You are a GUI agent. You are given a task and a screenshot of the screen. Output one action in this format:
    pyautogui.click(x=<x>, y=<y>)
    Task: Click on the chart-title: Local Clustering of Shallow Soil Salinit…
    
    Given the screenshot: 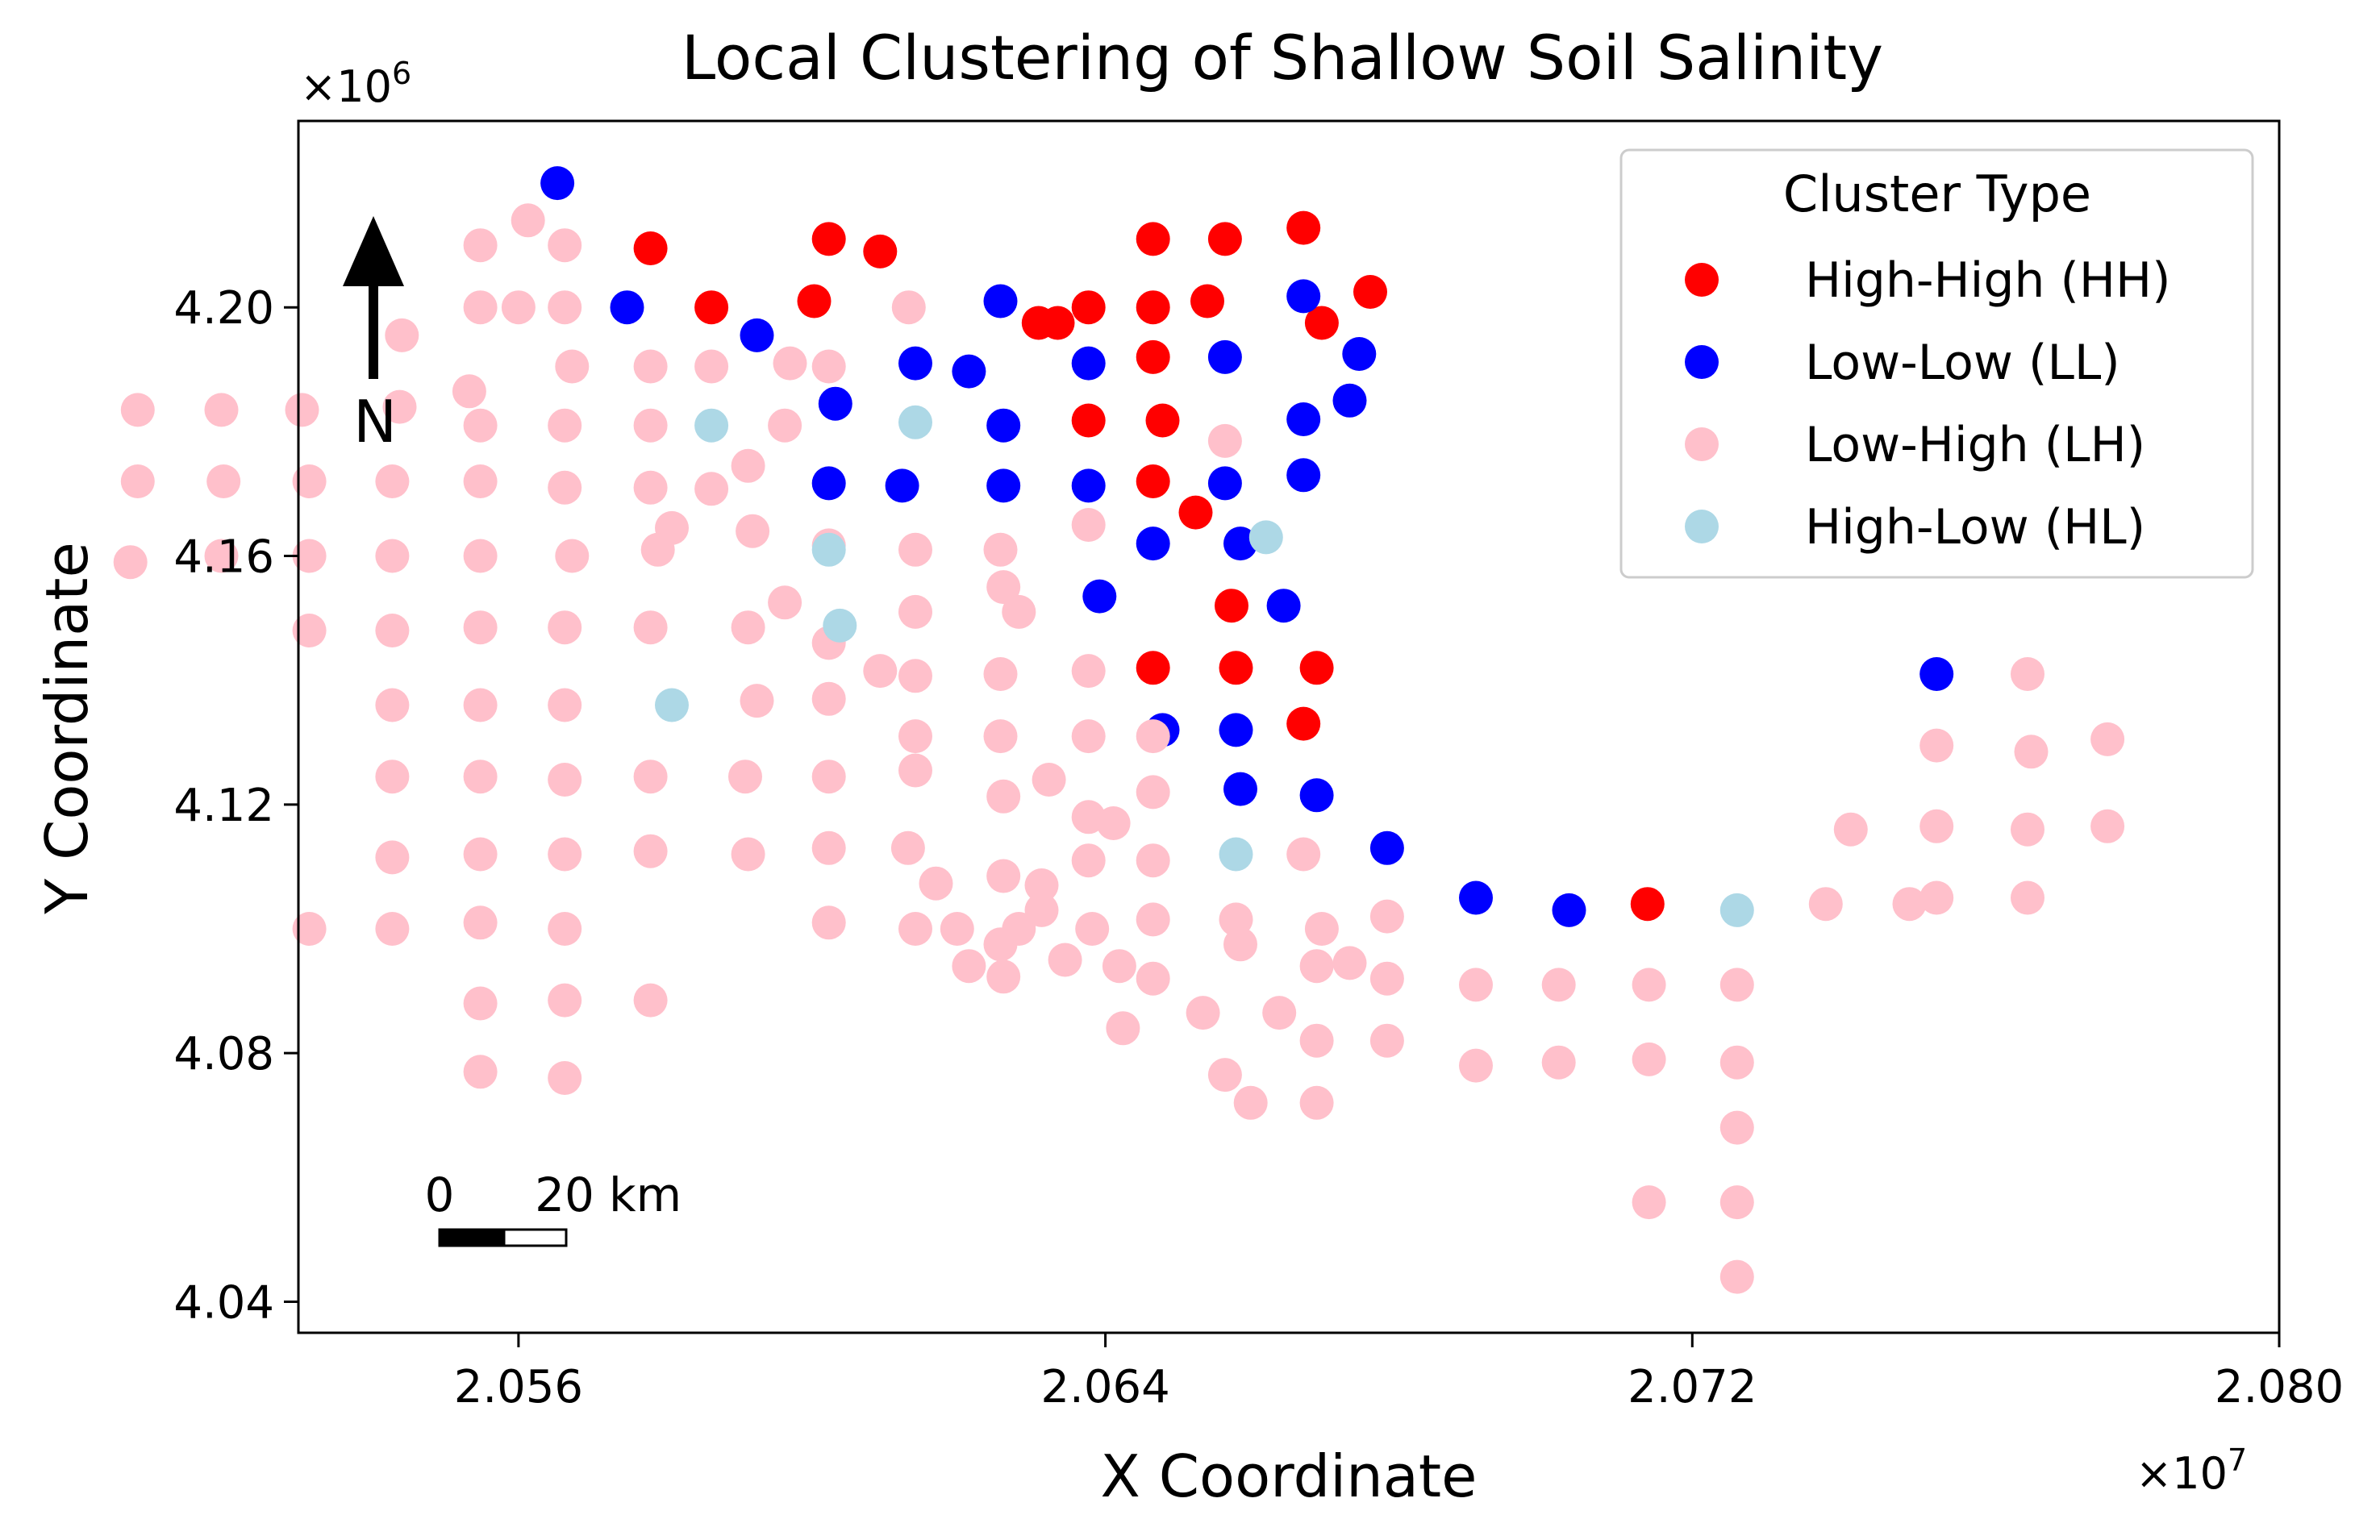 What is the action you would take?
    pyautogui.click(x=1282, y=58)
    